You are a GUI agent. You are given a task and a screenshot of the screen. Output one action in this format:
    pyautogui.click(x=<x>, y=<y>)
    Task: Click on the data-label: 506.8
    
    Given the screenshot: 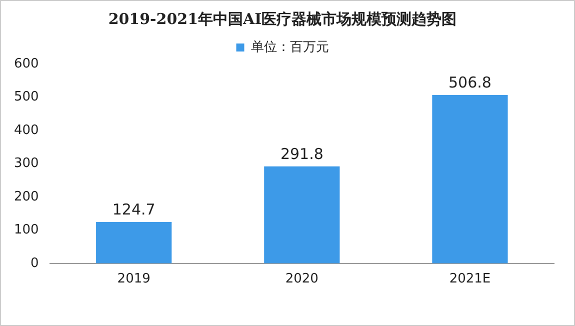 What is the action you would take?
    pyautogui.click(x=470, y=82)
    